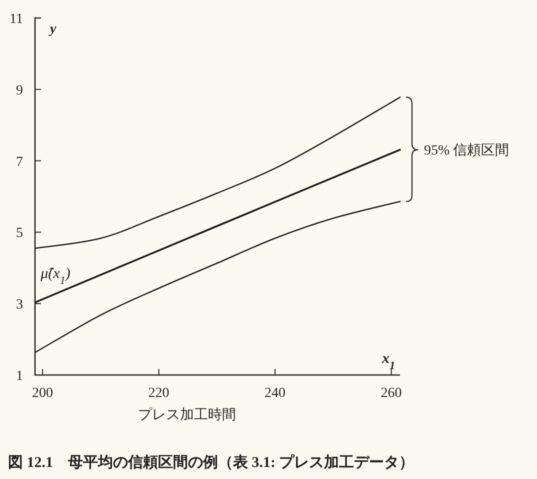 Image resolution: width=537 pixels, height=479 pixels. I want to click on x-tick-label: 220, so click(159, 393).